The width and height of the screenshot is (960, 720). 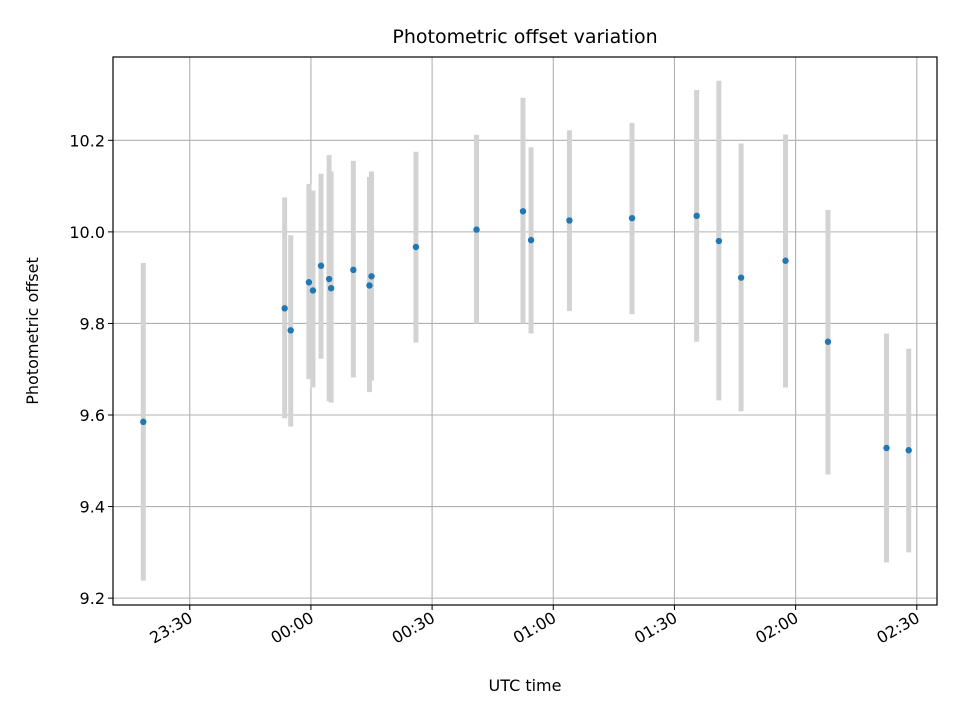 I want to click on y-axis-ticks: 9.2 9.4 9.6 9.8 10.0 10.2, so click(x=91, y=369).